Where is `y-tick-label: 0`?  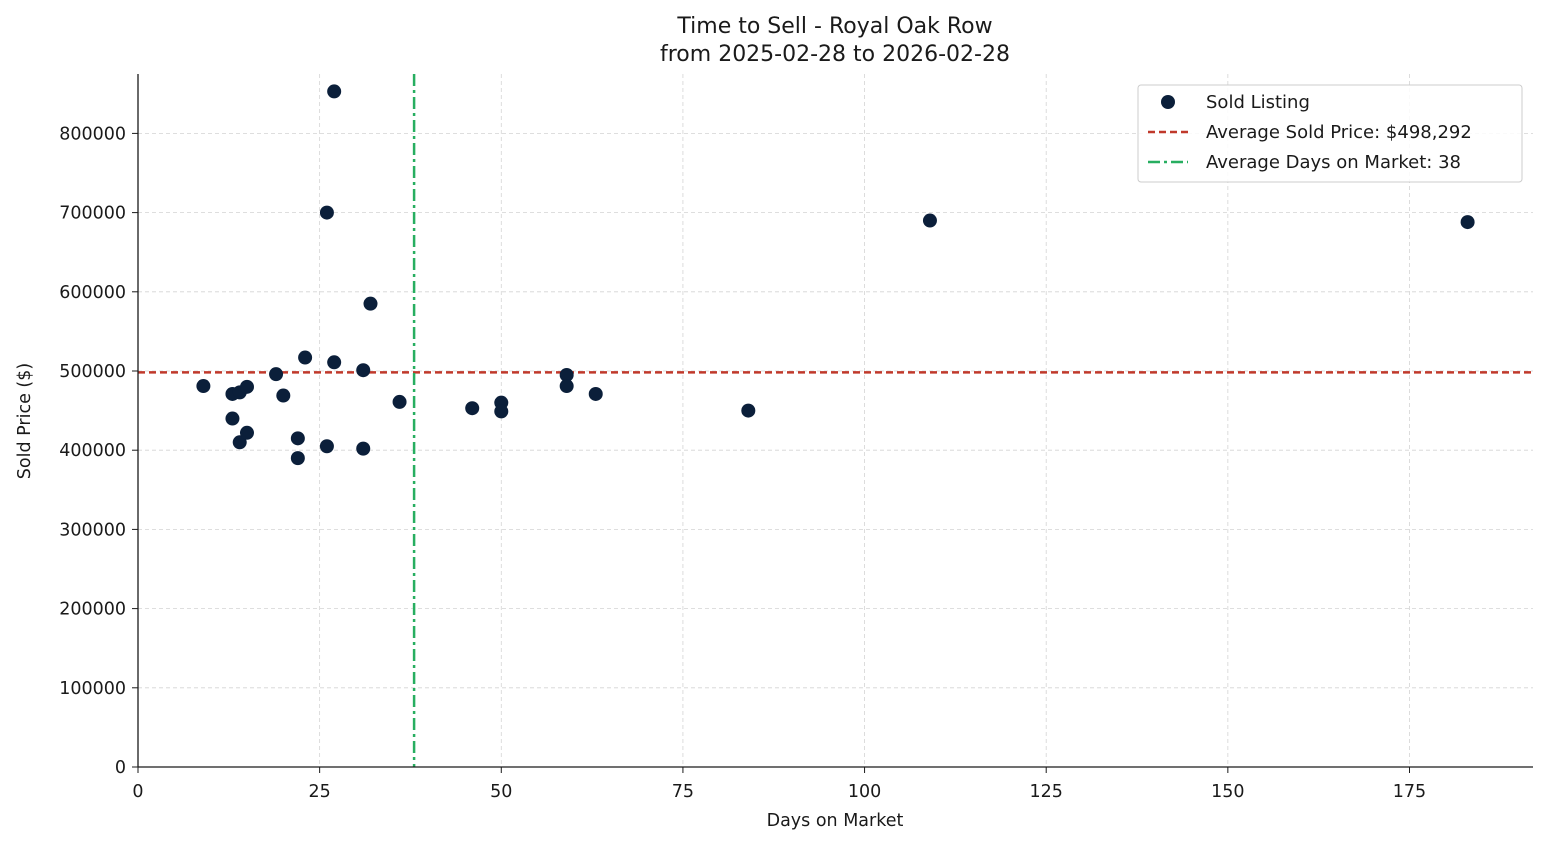
y-tick-label: 0 is located at coordinates (120, 768).